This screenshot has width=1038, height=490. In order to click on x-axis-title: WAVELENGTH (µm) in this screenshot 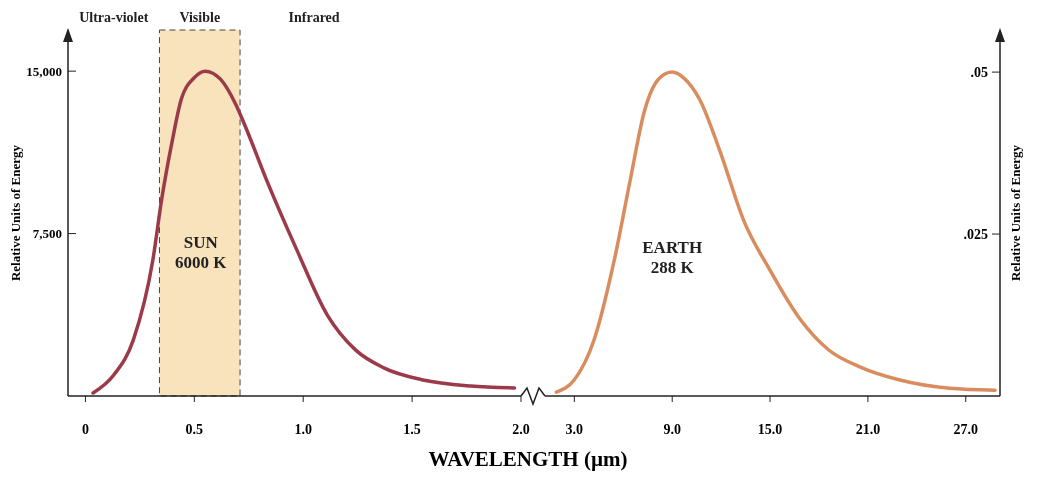, I will do `click(528, 459)`.